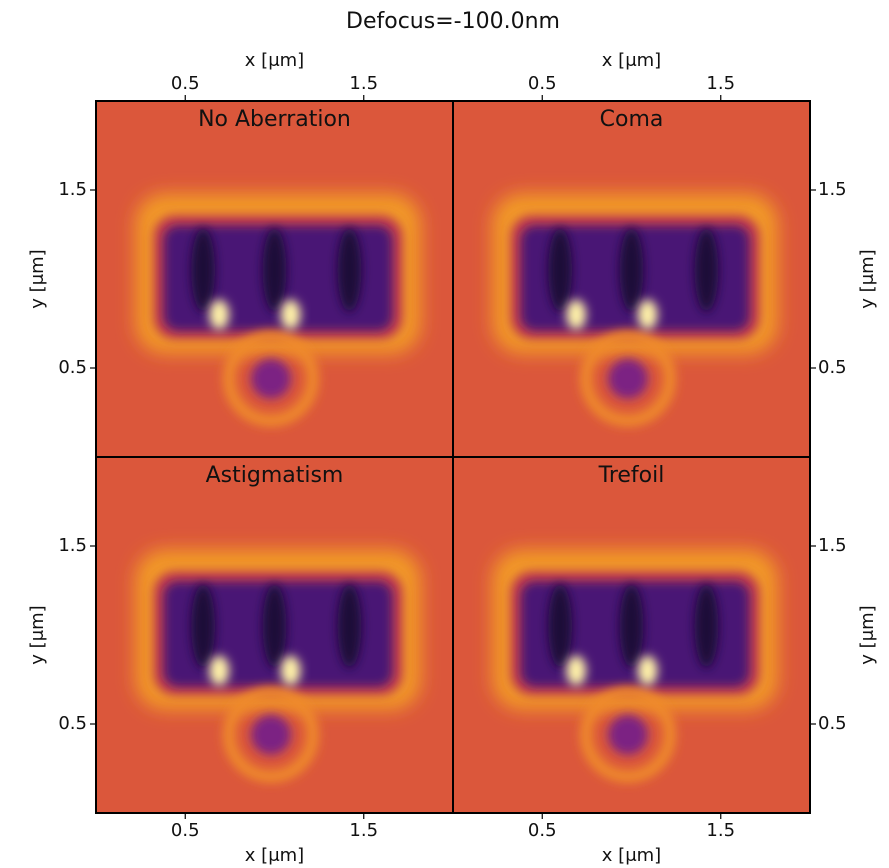  What do you see at coordinates (631, 475) in the screenshot?
I see `panel-title: Trefoil` at bounding box center [631, 475].